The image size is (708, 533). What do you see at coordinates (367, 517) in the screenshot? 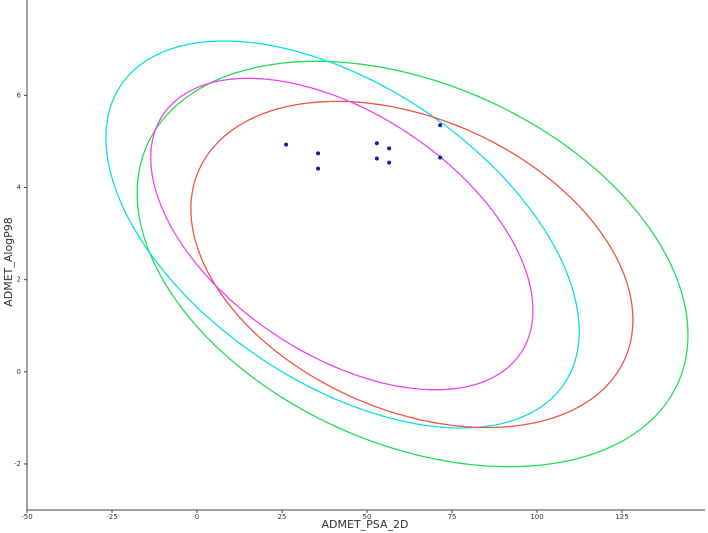
I see `x-tick-label: 50` at bounding box center [367, 517].